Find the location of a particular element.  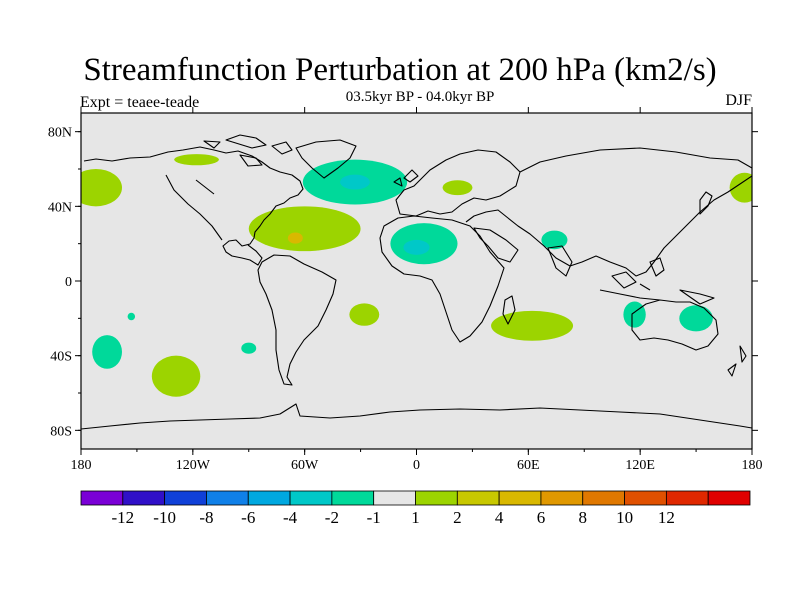

contour-region-south-pacific-east is located at coordinates (249, 348).